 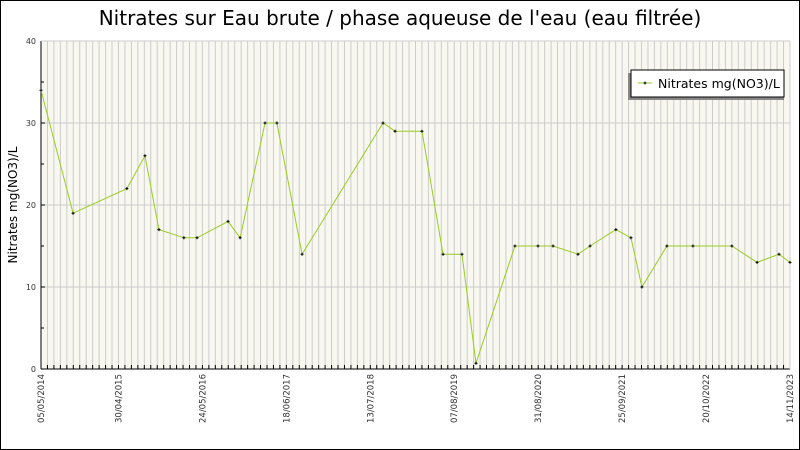 I want to click on x-tick-label: 30/04/2015, so click(x=119, y=398).